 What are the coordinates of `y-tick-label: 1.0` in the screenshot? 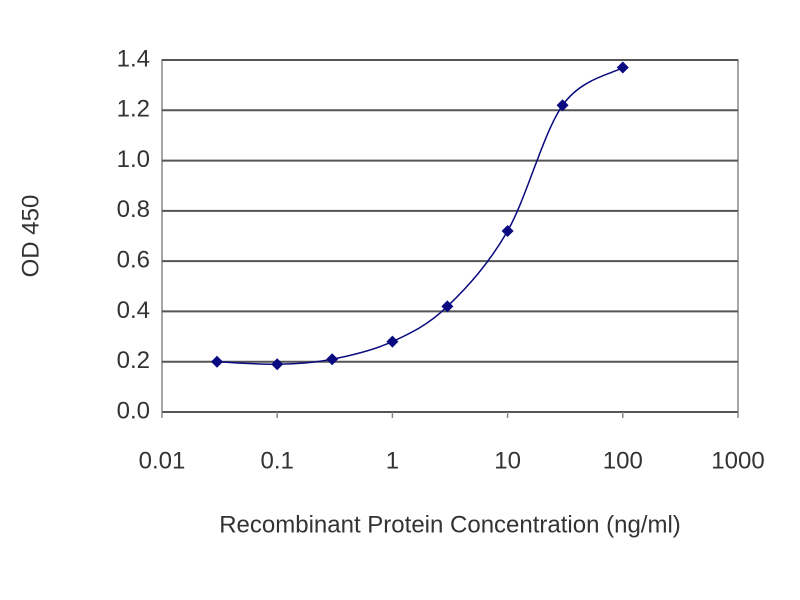 It's located at (133, 159).